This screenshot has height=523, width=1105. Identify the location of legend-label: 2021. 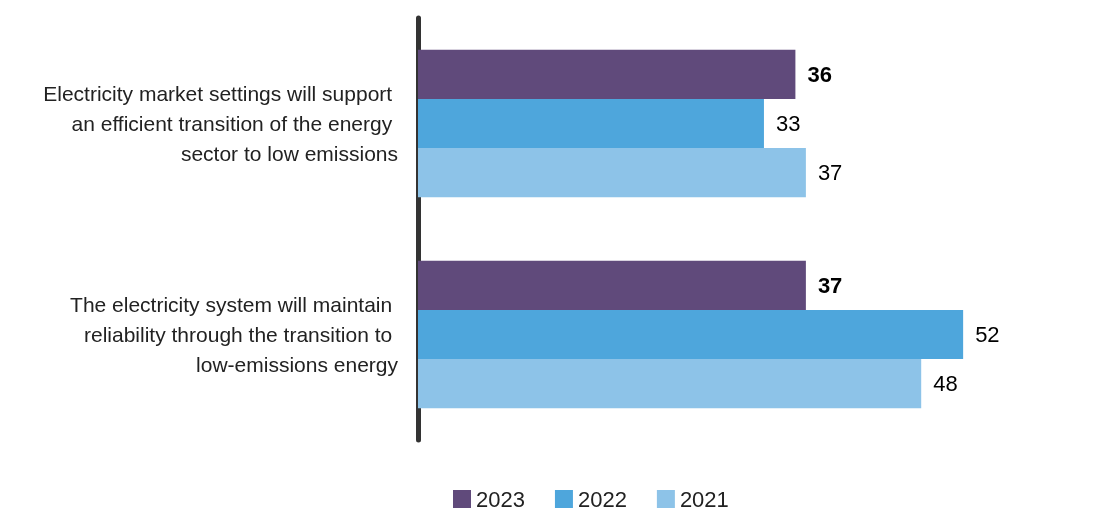
(704, 499).